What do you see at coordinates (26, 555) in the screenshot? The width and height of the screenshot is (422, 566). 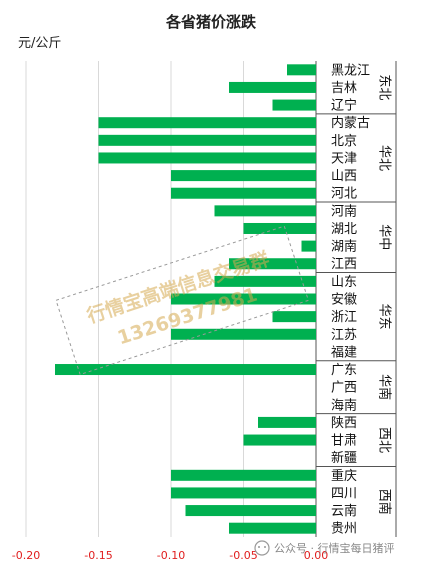 I see `x-tick-label: -0.20` at bounding box center [26, 555].